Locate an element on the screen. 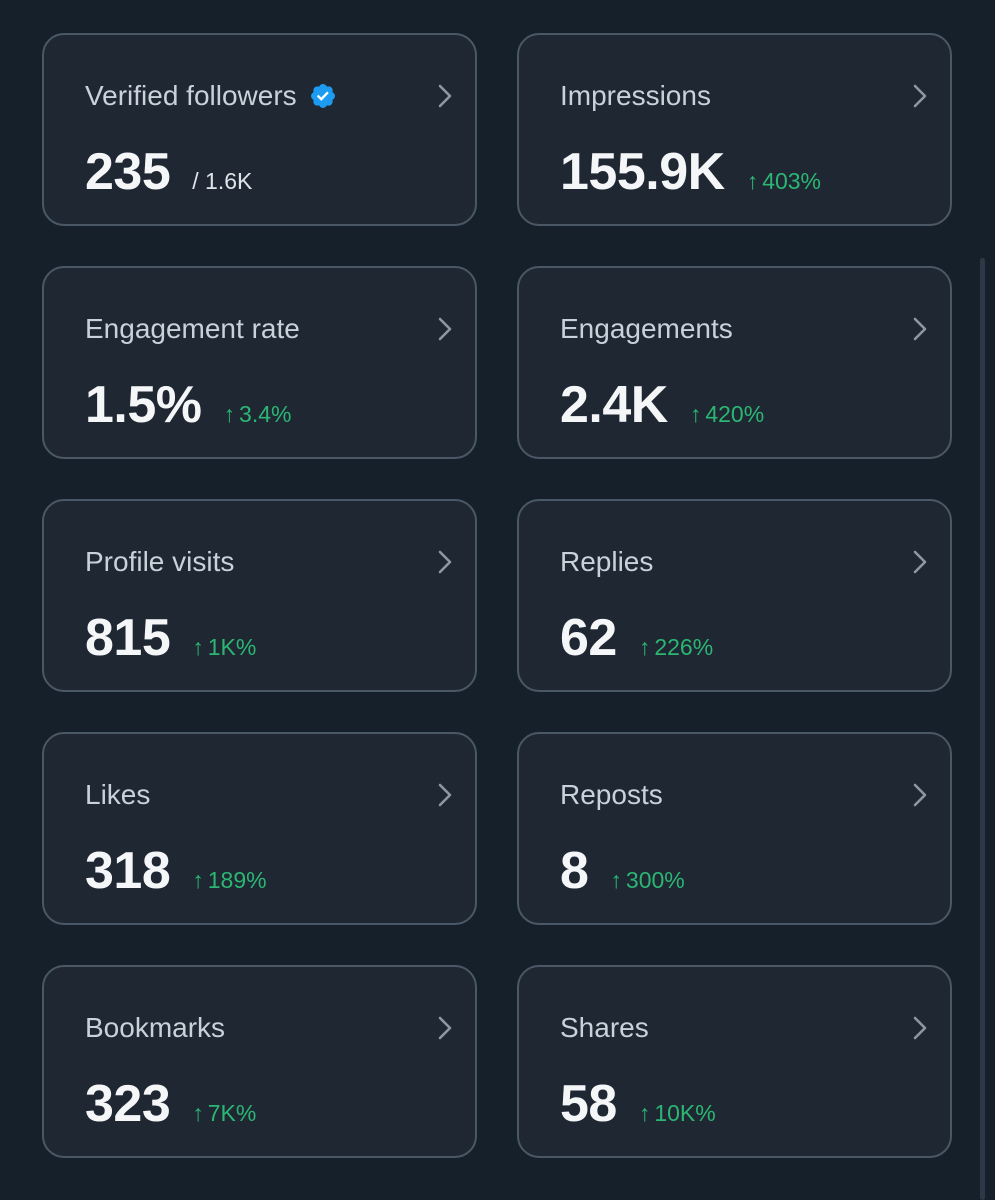 This screenshot has width=995, height=1200. change-value: 189% is located at coordinates (237, 880).